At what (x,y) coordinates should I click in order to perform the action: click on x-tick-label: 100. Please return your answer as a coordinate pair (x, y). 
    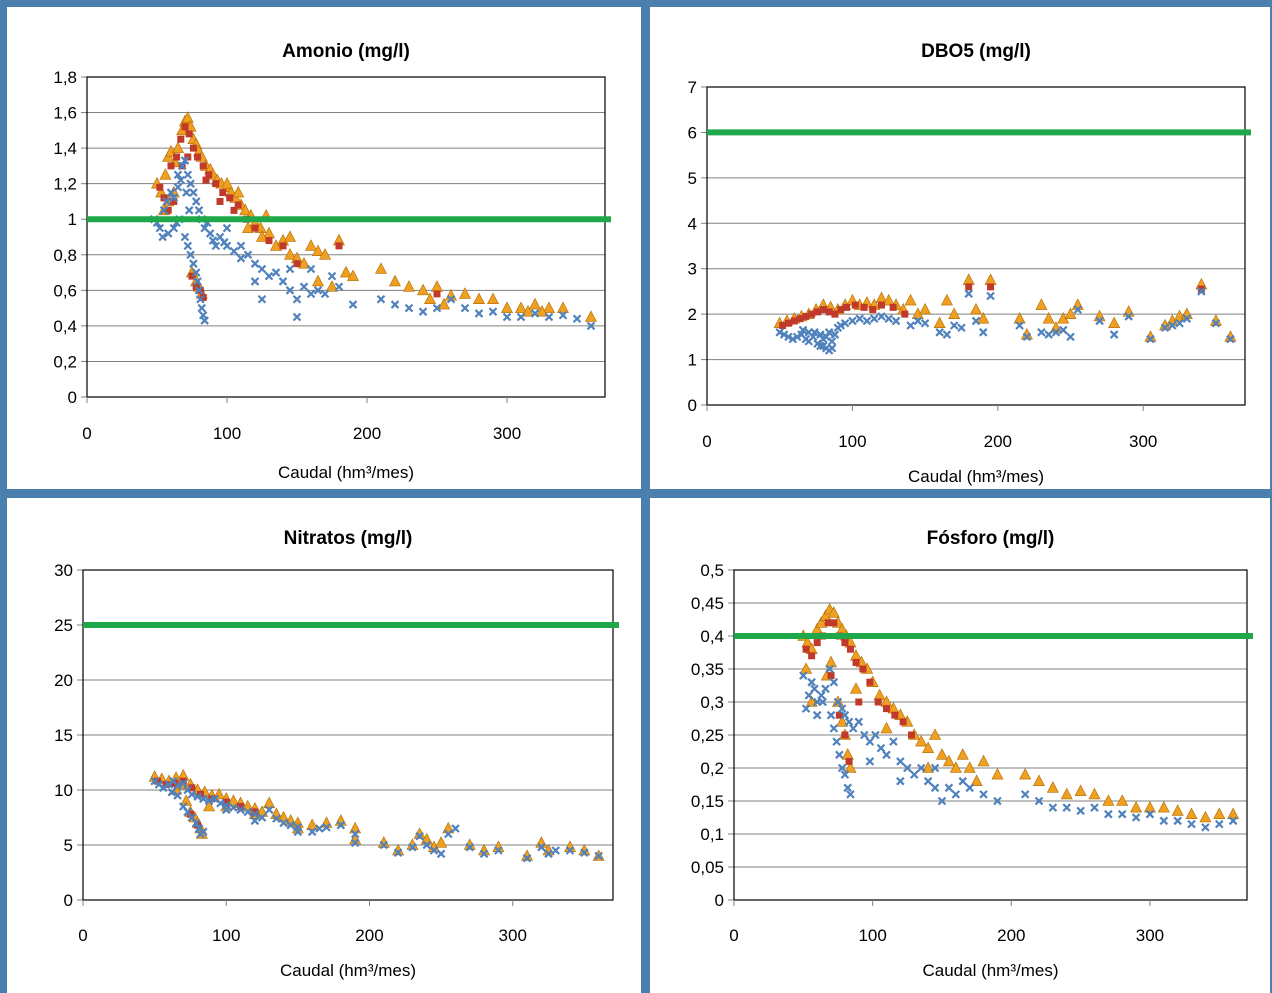
    Looking at the image, I should click on (226, 935).